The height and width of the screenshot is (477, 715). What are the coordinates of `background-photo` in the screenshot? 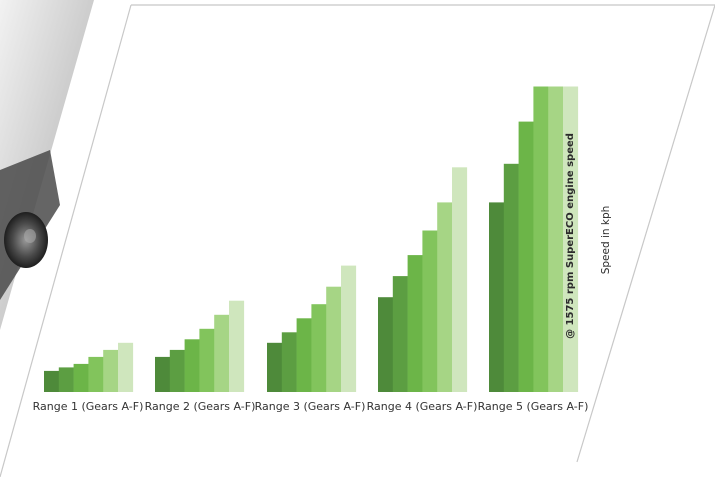 It's located at (47, 165).